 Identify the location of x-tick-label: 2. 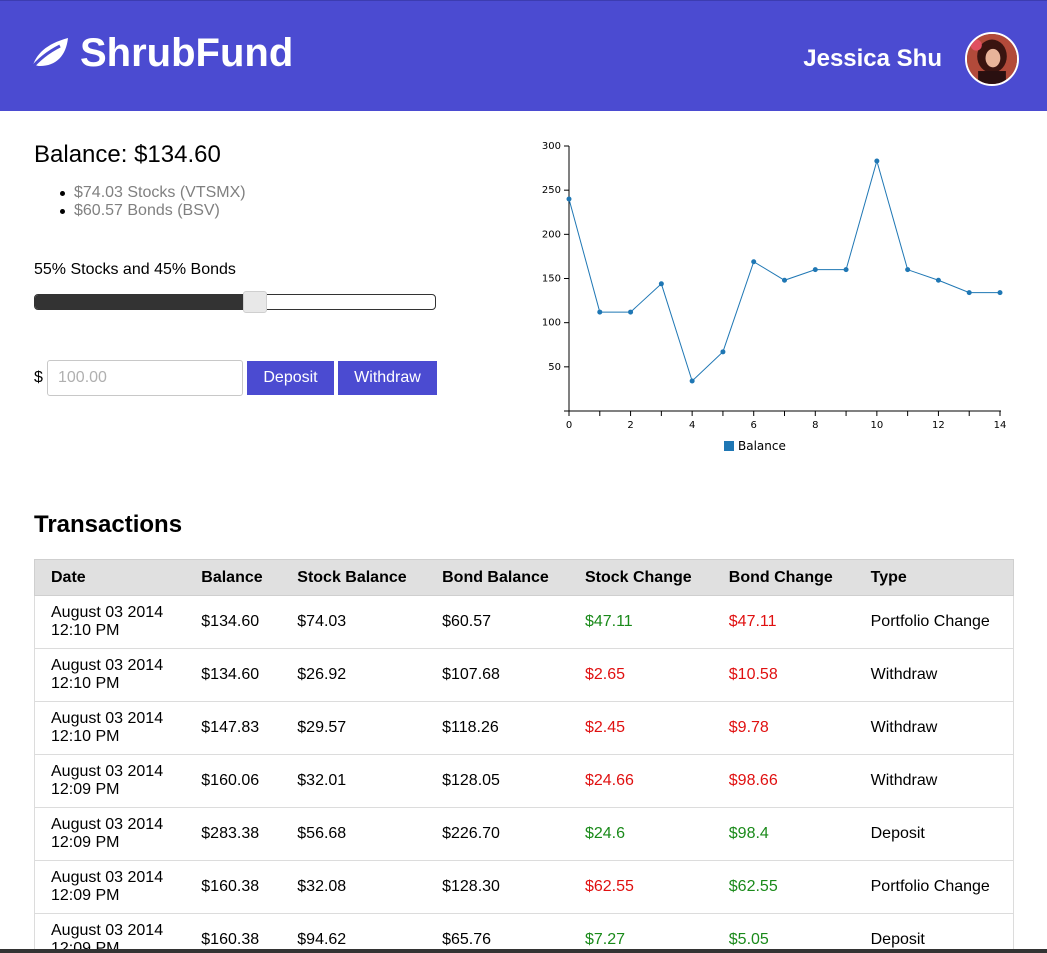
(630, 425).